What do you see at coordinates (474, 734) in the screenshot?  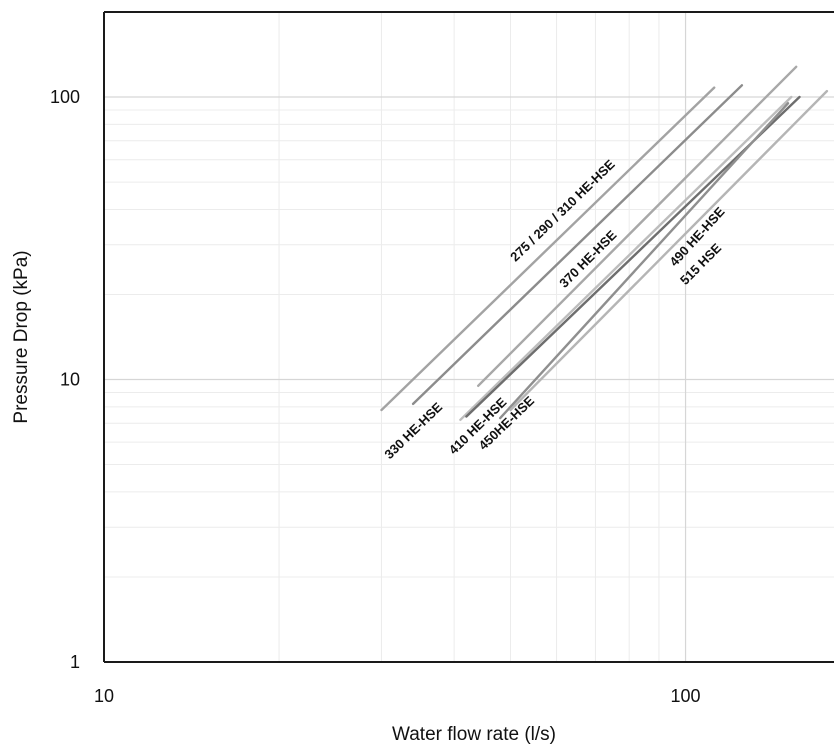 I see `x-axis-title: Water flow rate (l/s)` at bounding box center [474, 734].